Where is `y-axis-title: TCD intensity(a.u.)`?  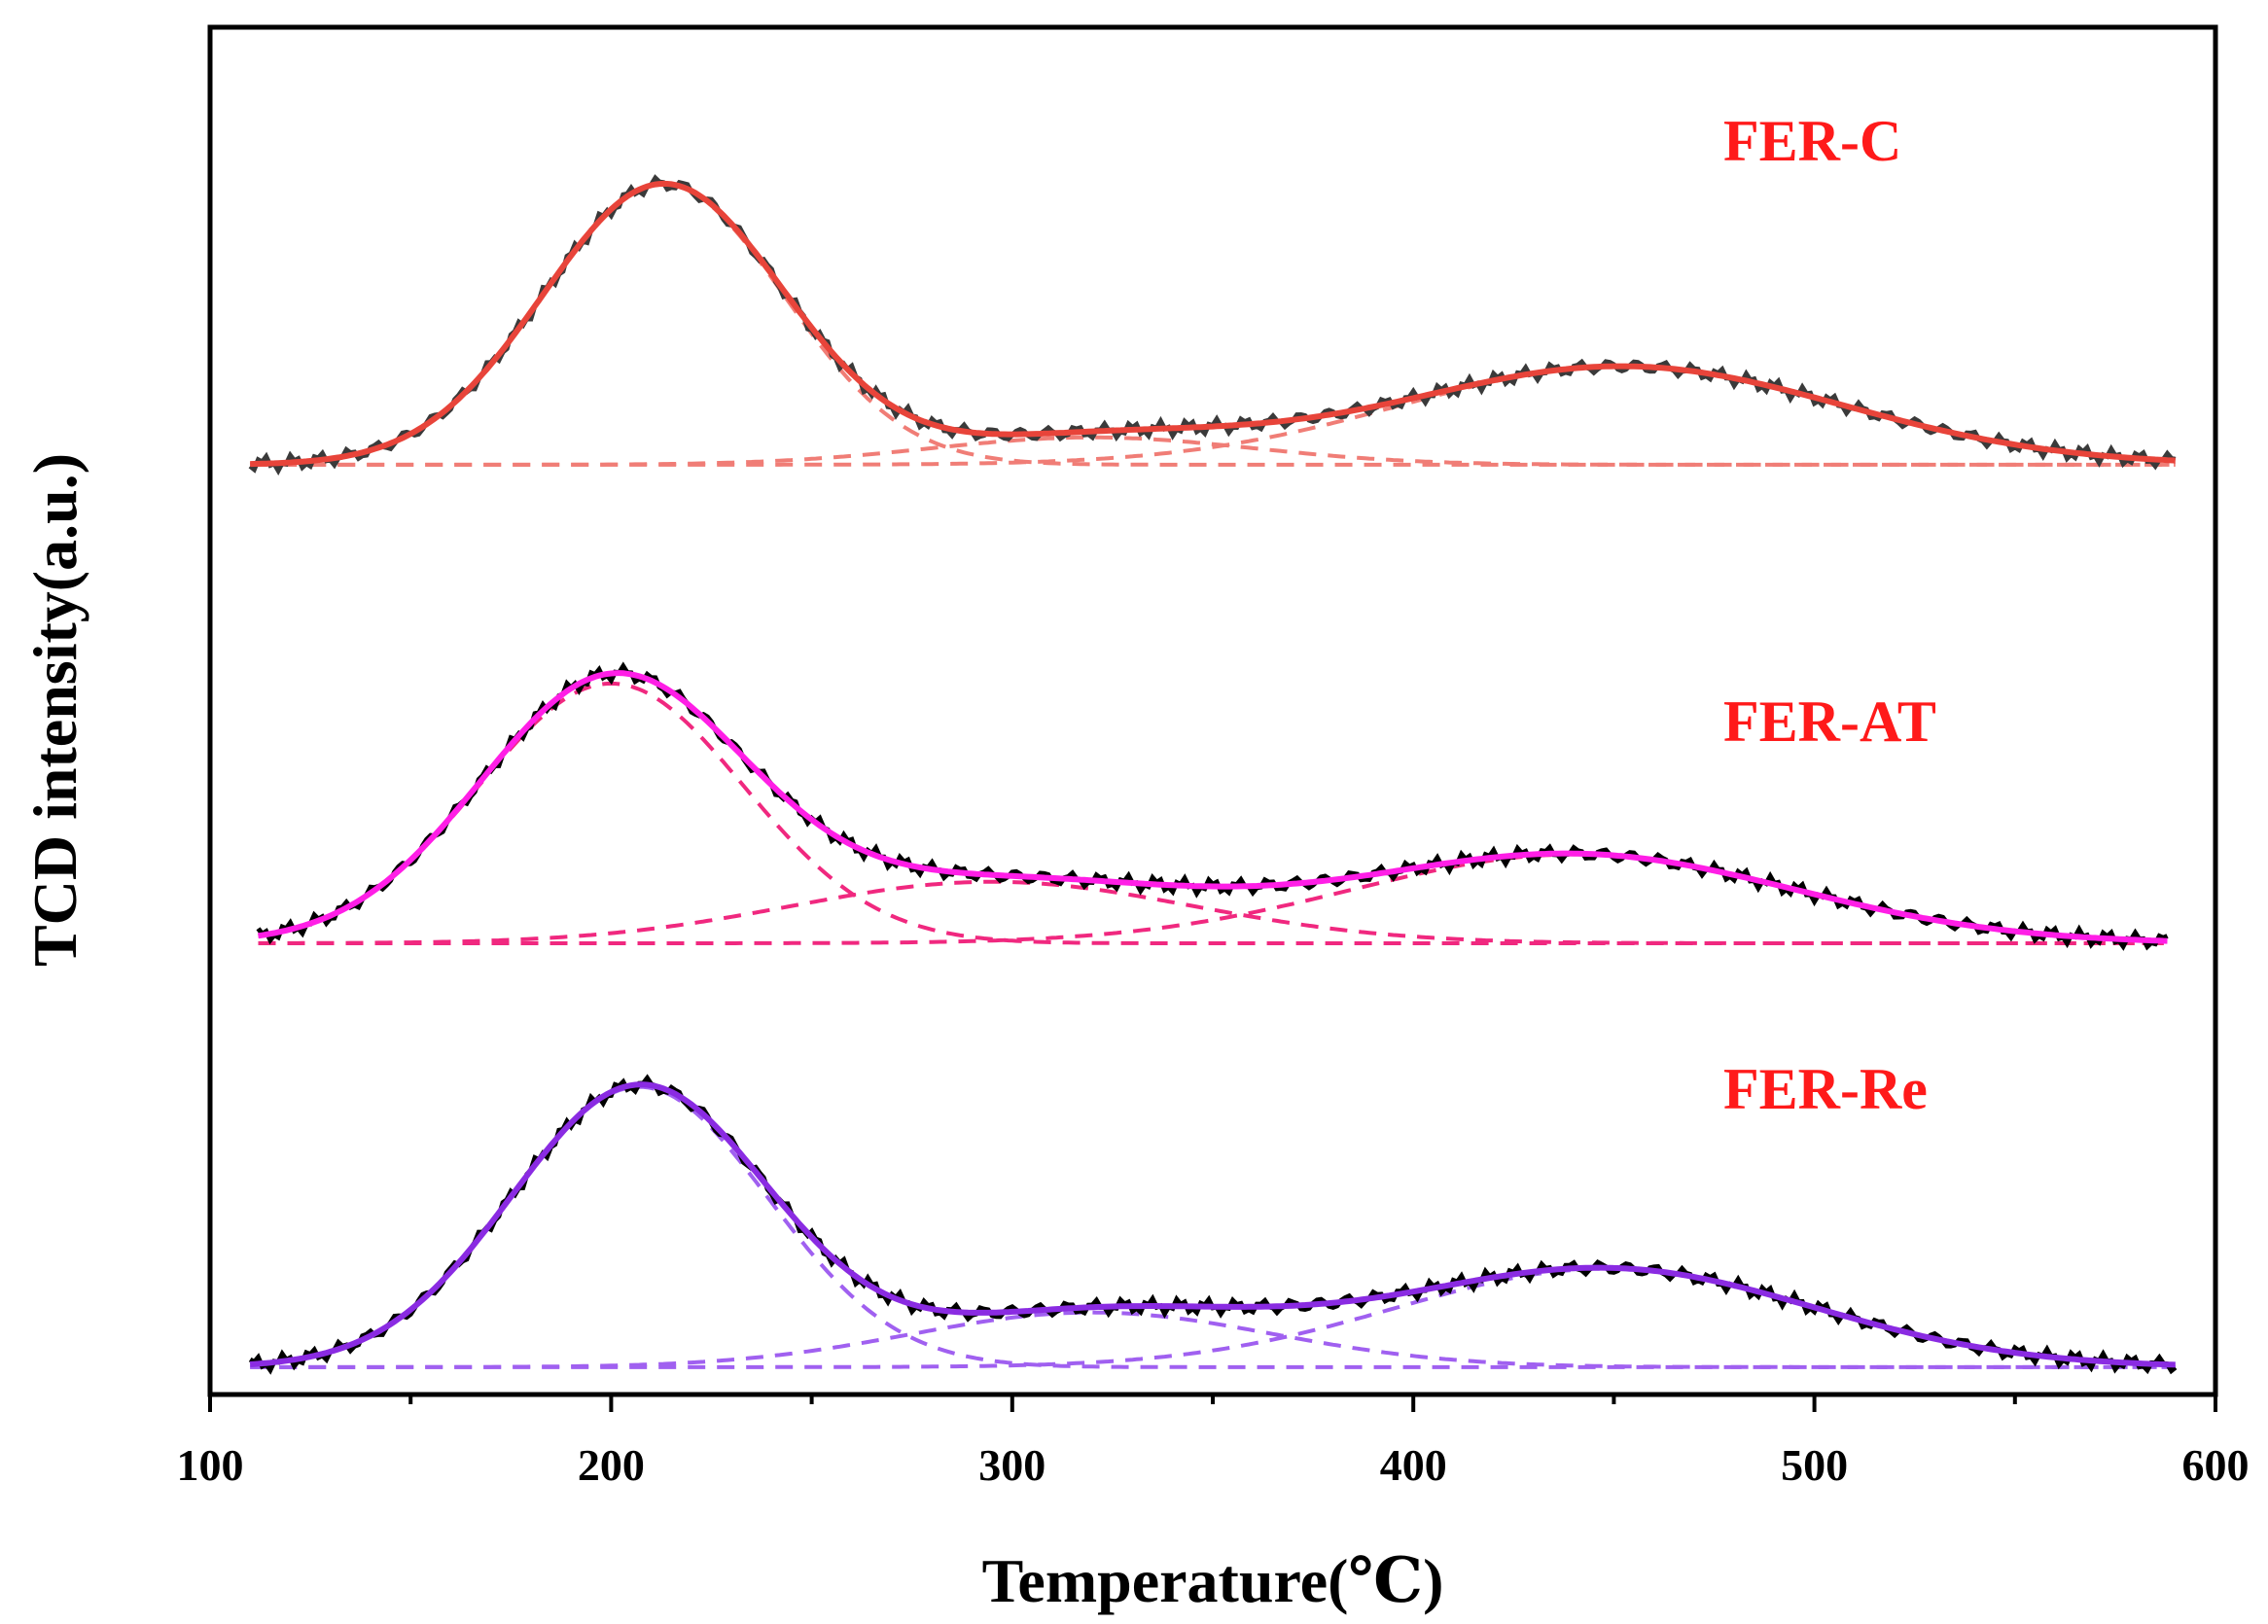
y-axis-title: TCD intensity(a.u.) is located at coordinates (54, 710).